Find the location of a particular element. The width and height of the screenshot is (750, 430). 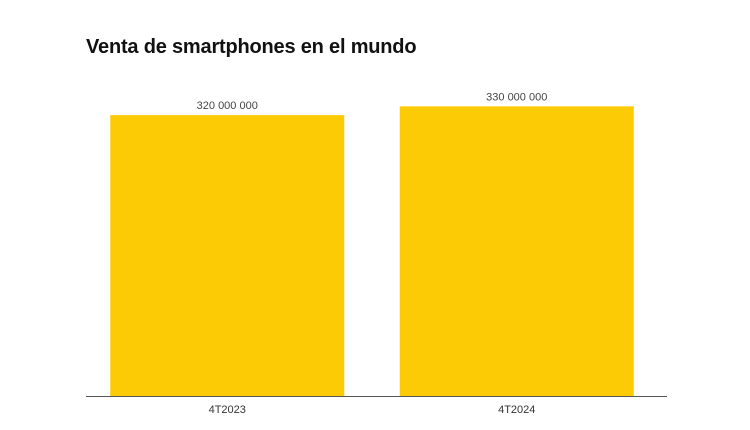

category-label: 4T2024 is located at coordinates (516, 410).